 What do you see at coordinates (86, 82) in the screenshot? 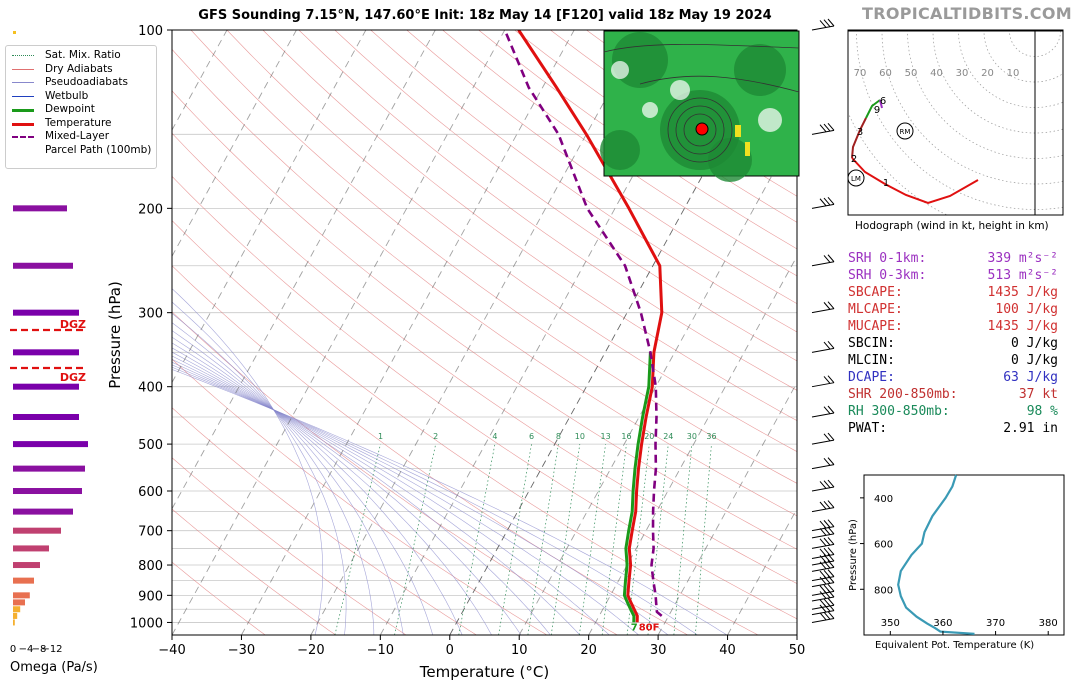
I see `legend-label: Pseudoadiabats` at bounding box center [86, 82].